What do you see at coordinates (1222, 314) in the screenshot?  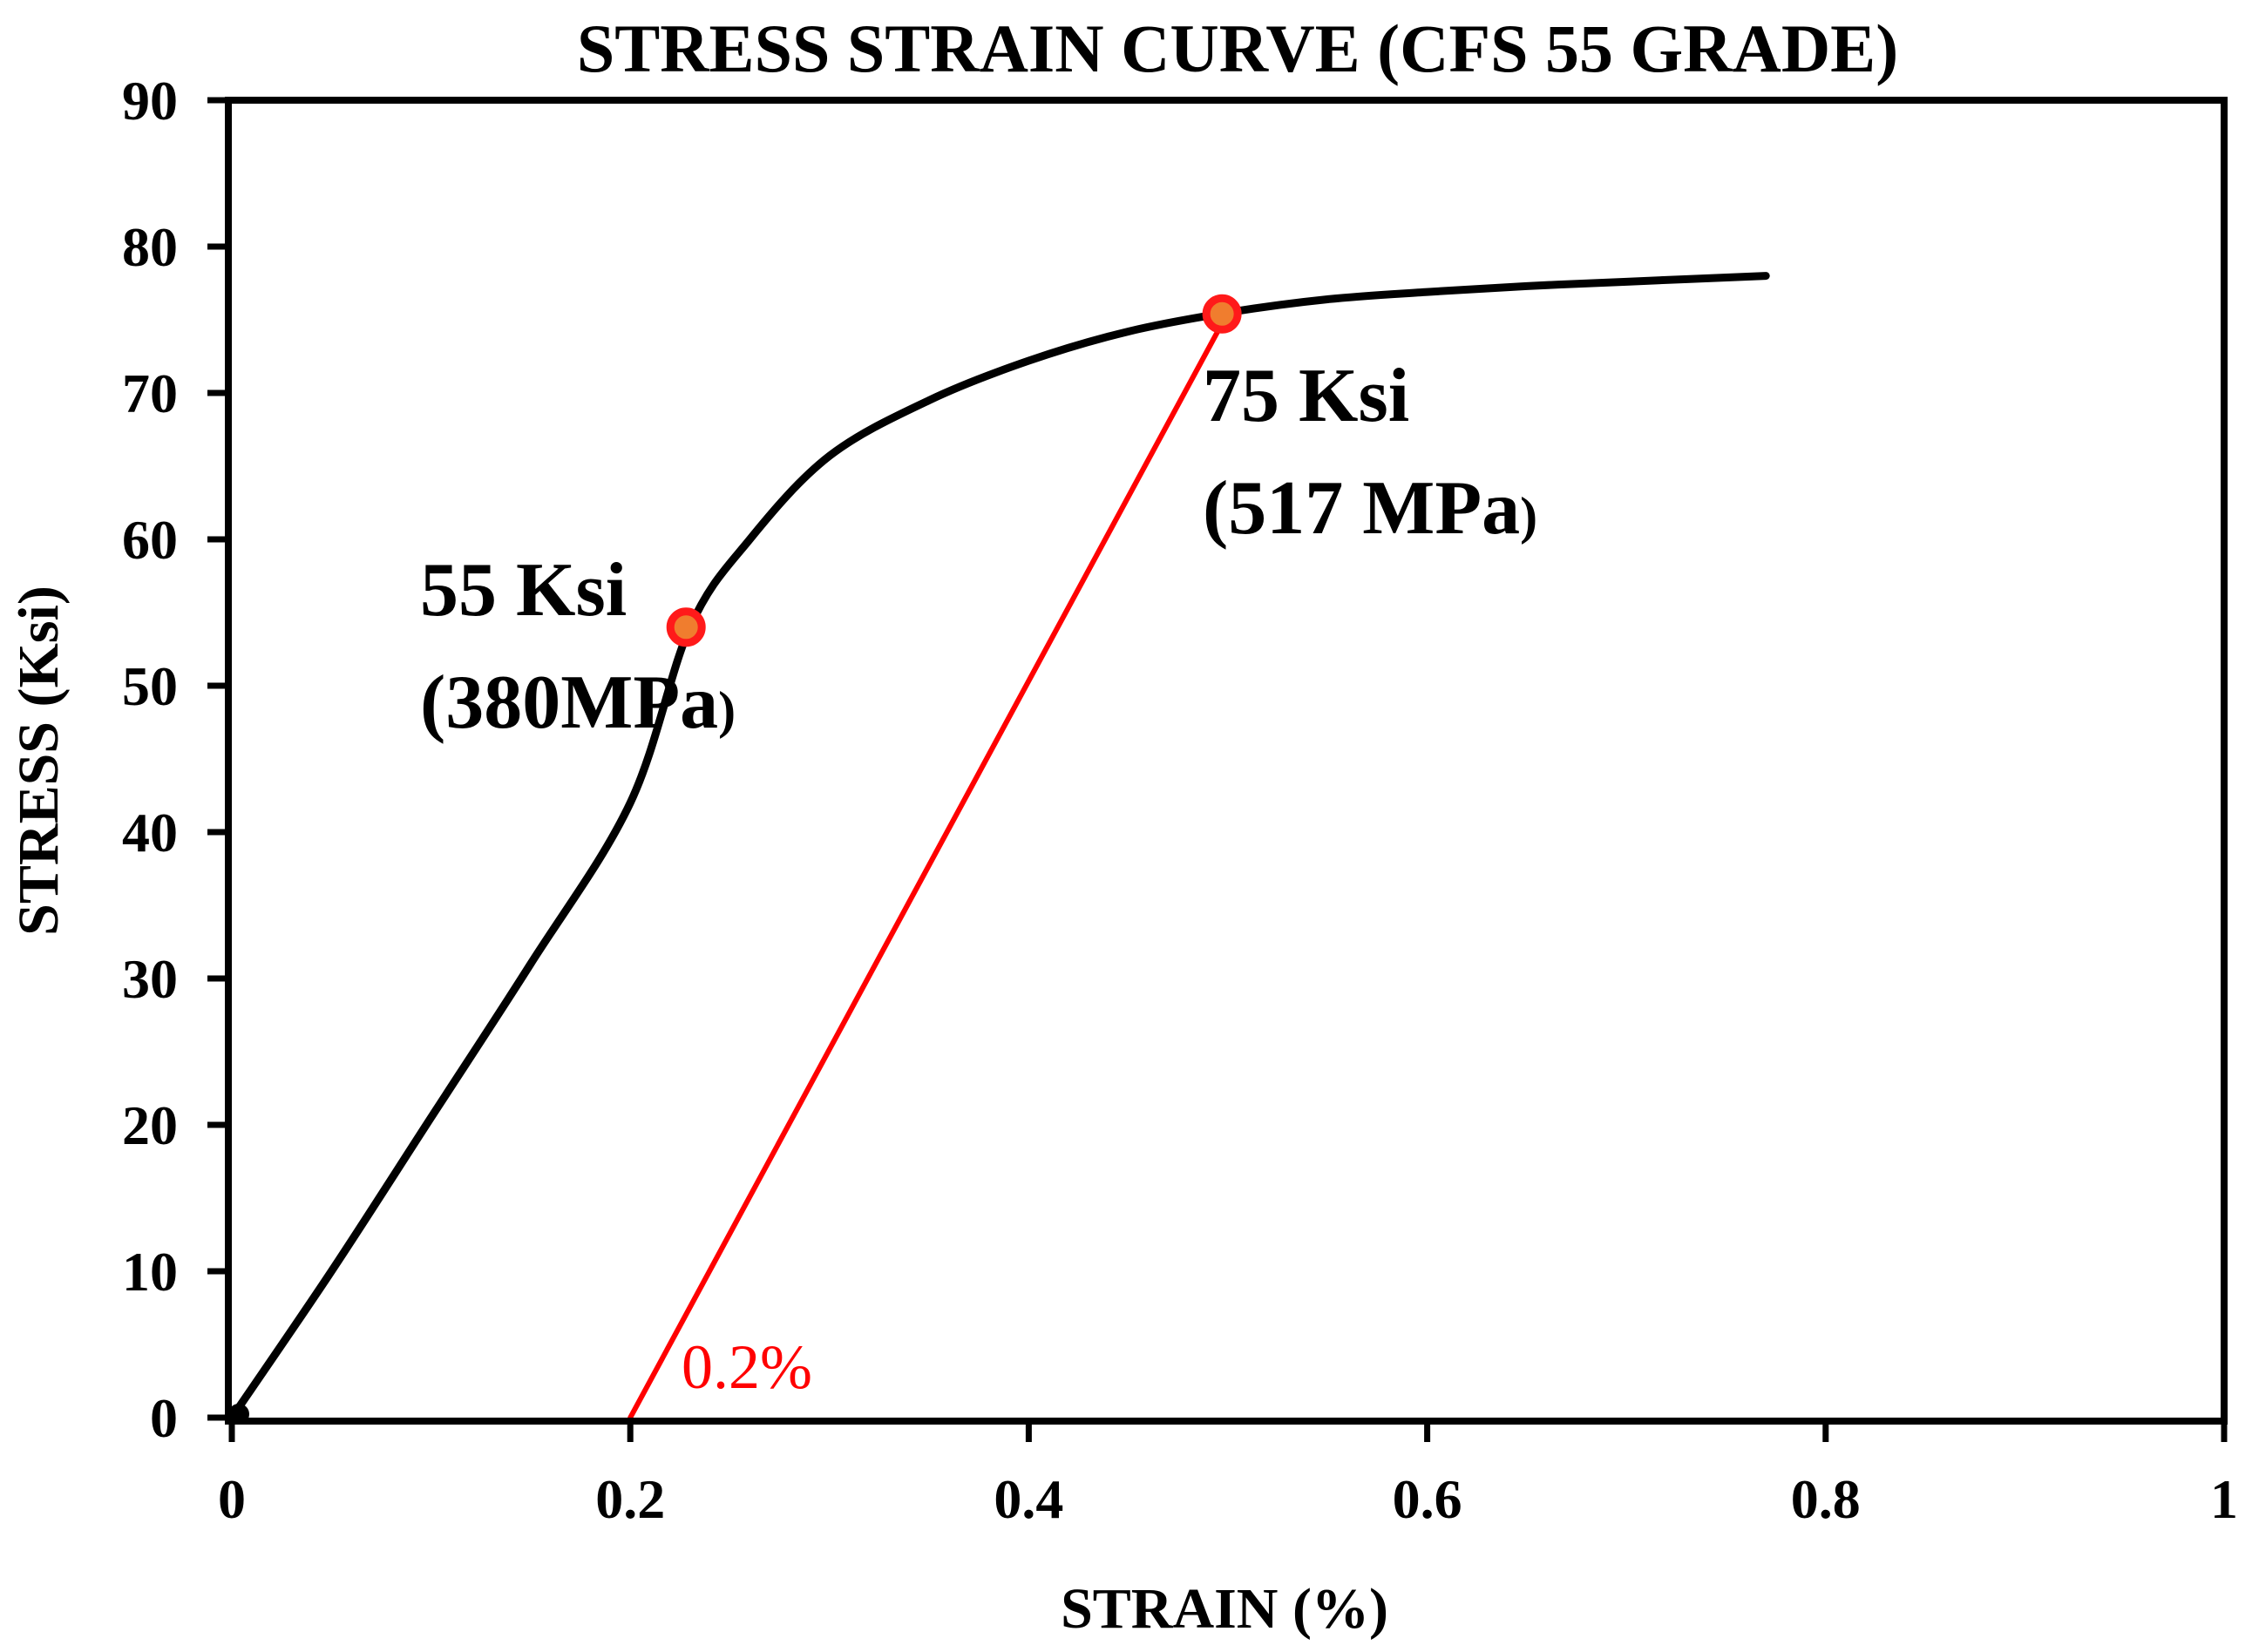 I see `yield-point-marker` at bounding box center [1222, 314].